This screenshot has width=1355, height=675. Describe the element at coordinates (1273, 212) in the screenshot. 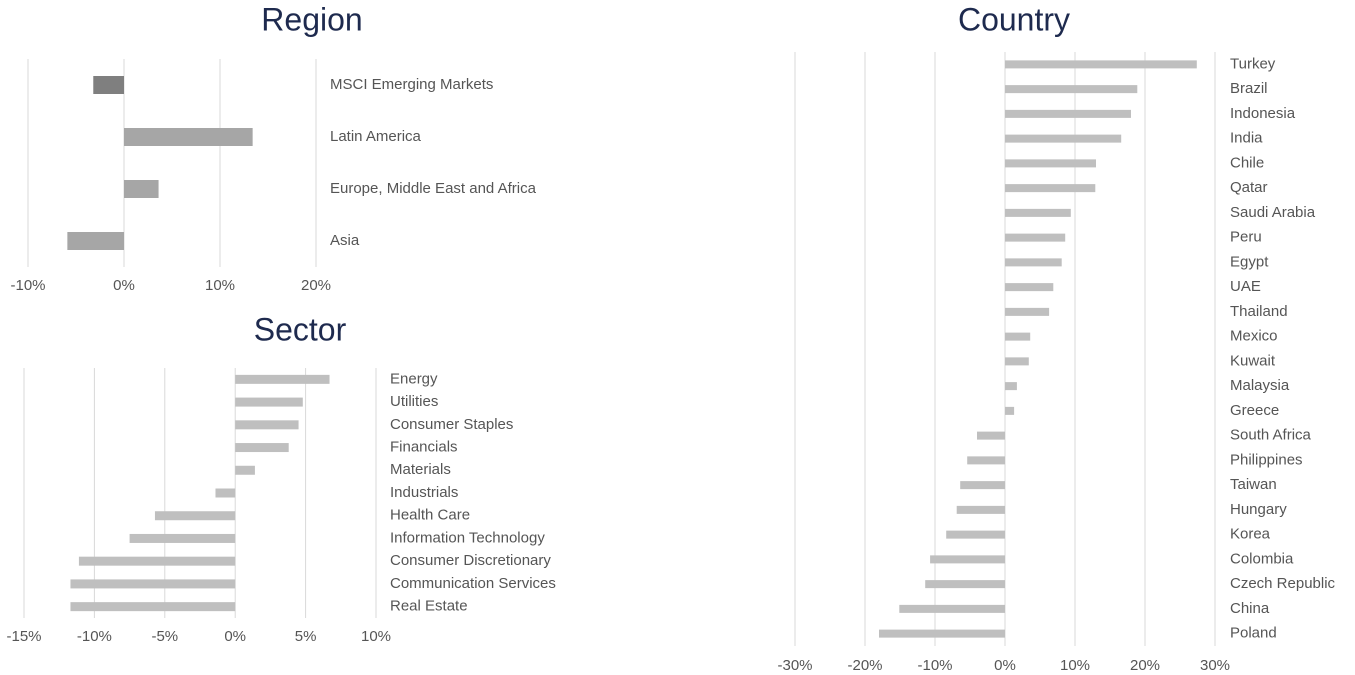

I see `category-label: Saudi Arabia` at that location.